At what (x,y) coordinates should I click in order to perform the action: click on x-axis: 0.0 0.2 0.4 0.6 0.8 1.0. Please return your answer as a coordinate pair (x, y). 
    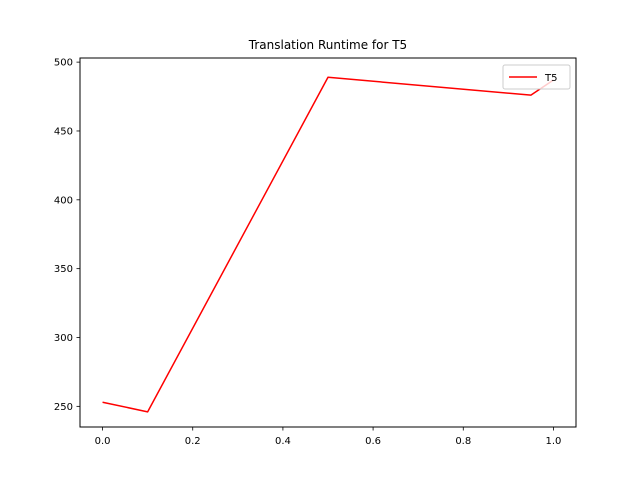
    Looking at the image, I should click on (328, 437).